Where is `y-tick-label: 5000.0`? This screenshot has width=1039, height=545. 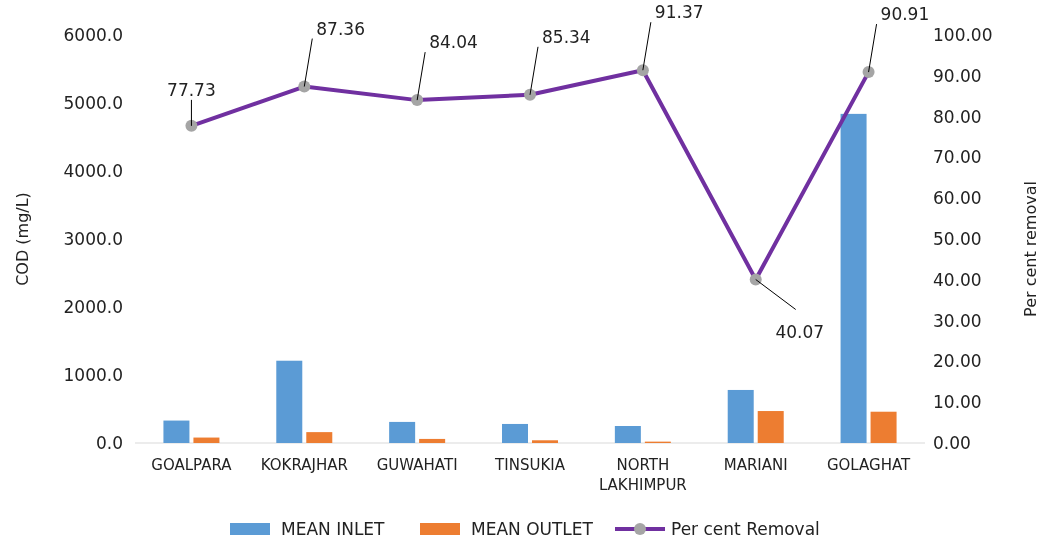 y-tick-label: 5000.0 is located at coordinates (93, 103).